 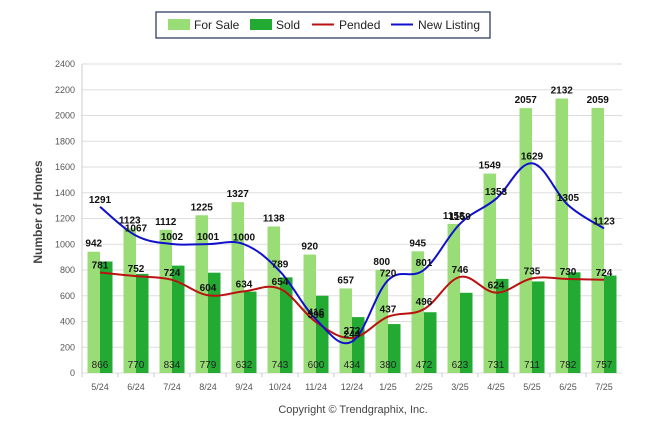 What do you see at coordinates (352, 331) in the screenshot?
I see `data-label-pended: 272` at bounding box center [352, 331].